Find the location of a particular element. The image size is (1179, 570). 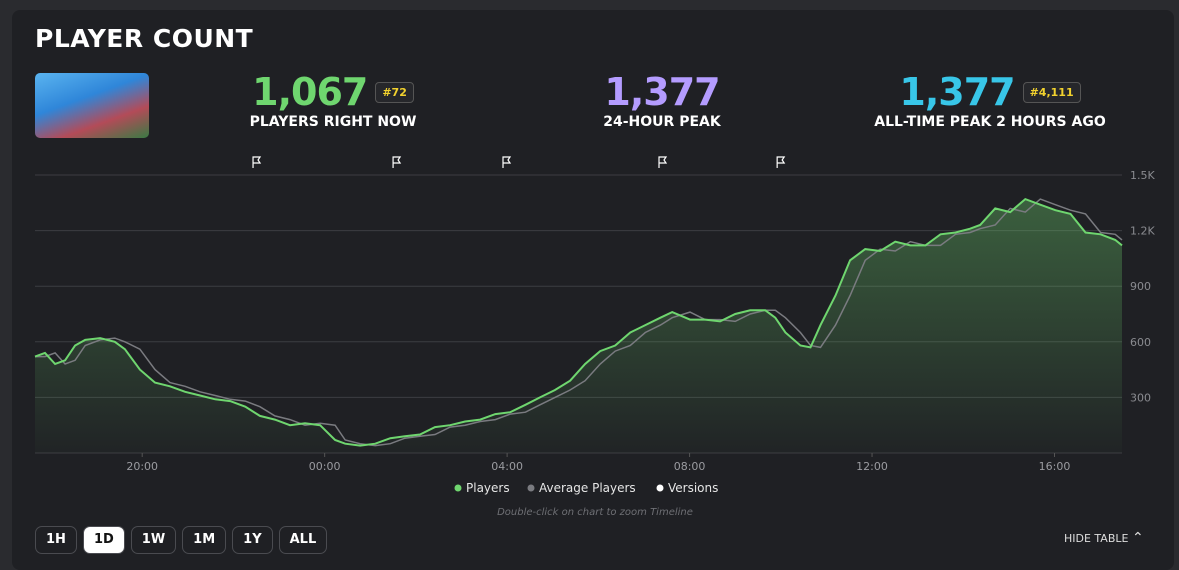

hide-table-toggle: HIDE TABLE ⌃ is located at coordinates (1104, 538).